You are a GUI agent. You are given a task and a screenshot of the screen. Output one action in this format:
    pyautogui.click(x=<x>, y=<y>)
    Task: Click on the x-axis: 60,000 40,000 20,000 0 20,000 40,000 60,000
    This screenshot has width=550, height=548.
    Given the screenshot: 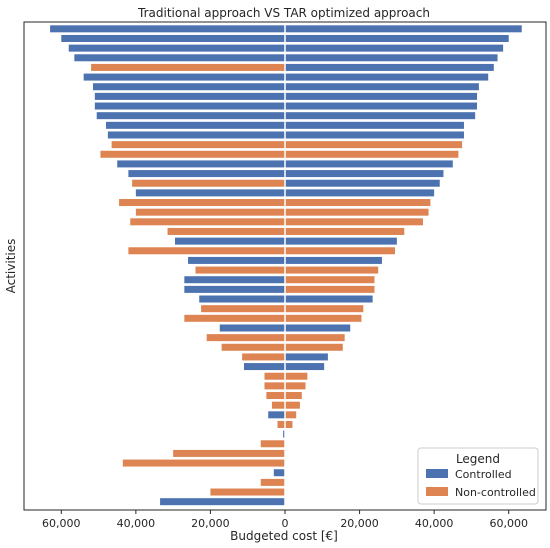 What is the action you would take?
    pyautogui.click(x=285, y=520)
    